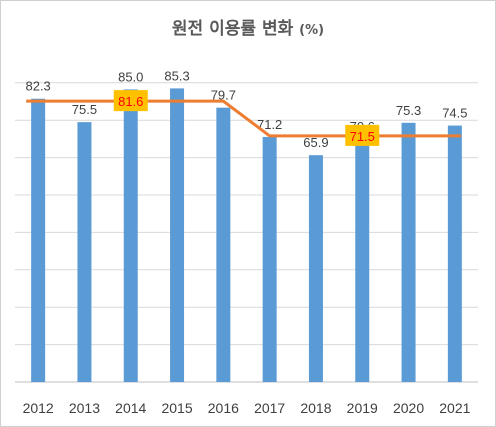 The image size is (496, 427). Describe the element at coordinates (84, 109) in the screenshot. I see `data-label: 75.5` at that location.